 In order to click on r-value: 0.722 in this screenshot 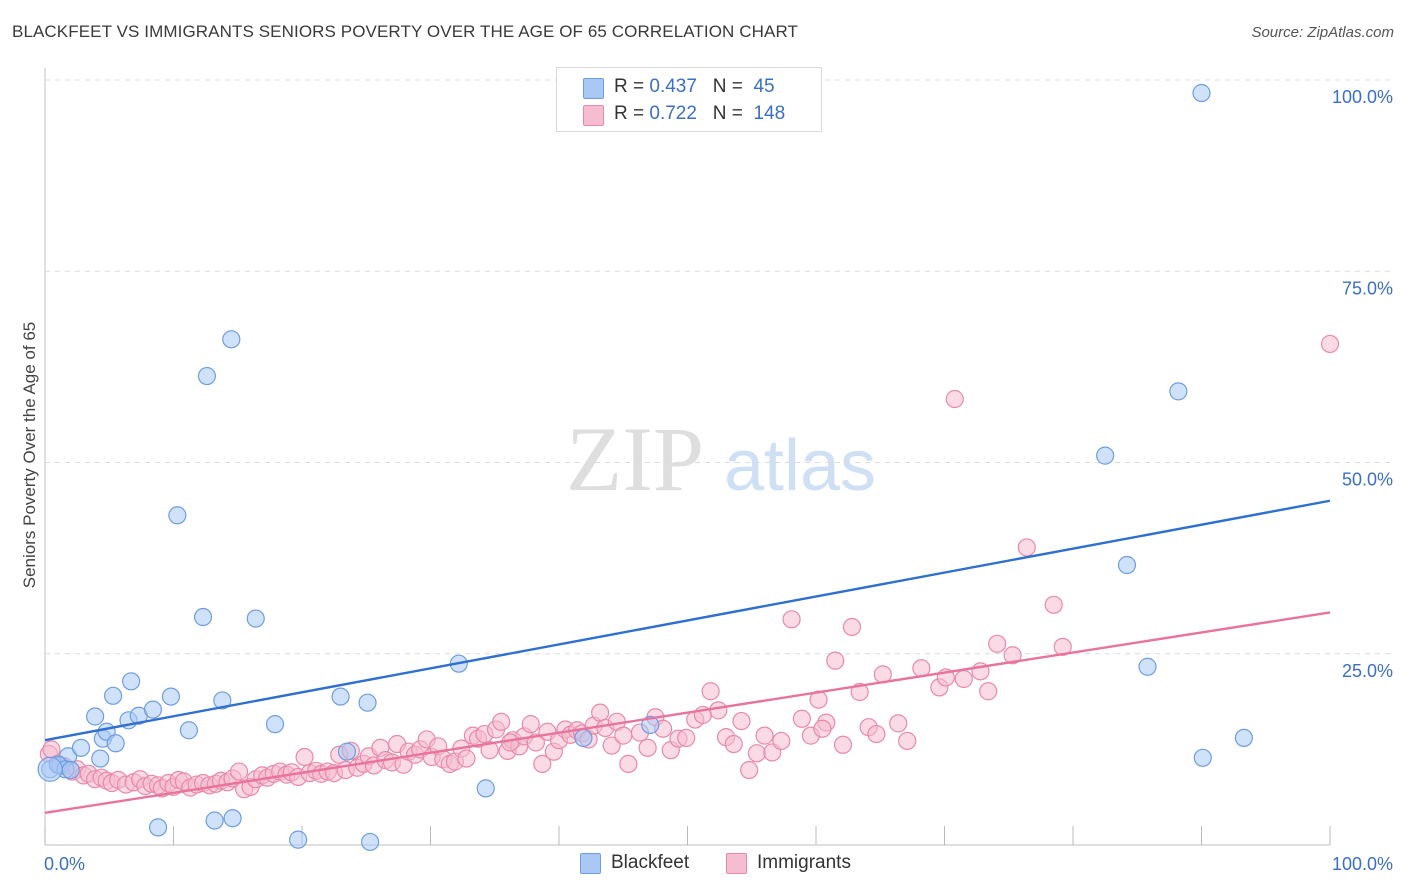, I will do `click(673, 113)`.